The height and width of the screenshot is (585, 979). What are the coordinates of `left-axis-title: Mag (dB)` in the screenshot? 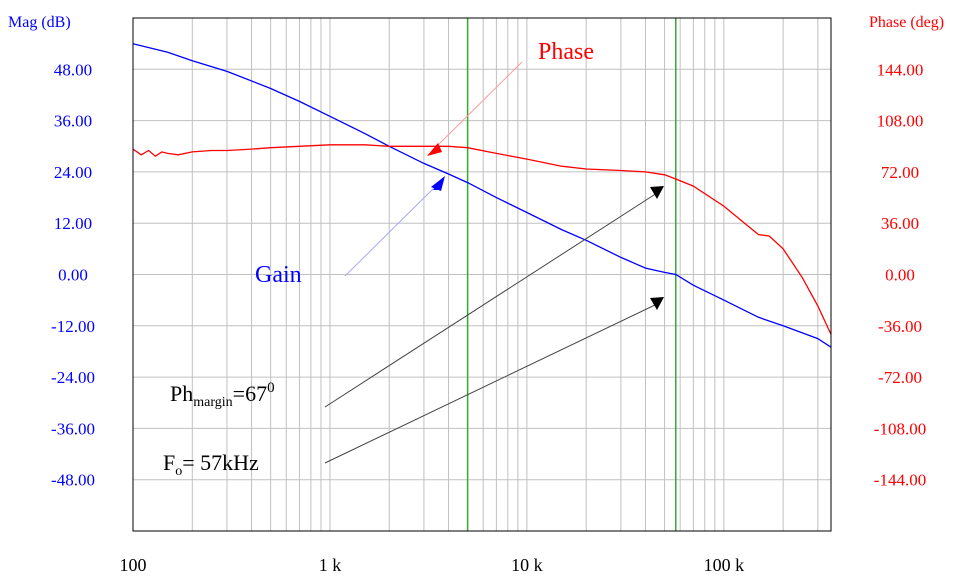 It's located at (39, 22).